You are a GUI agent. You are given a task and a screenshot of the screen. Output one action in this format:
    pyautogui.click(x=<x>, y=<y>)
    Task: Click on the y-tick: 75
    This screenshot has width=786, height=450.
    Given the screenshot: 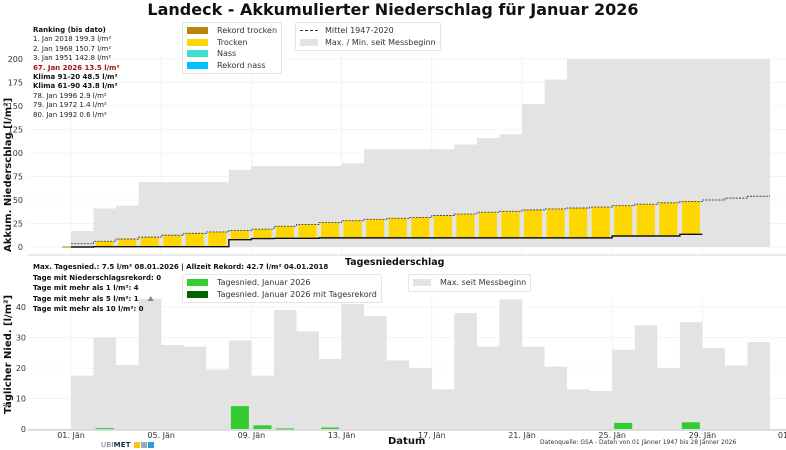 What is the action you would take?
    pyautogui.click(x=18, y=177)
    